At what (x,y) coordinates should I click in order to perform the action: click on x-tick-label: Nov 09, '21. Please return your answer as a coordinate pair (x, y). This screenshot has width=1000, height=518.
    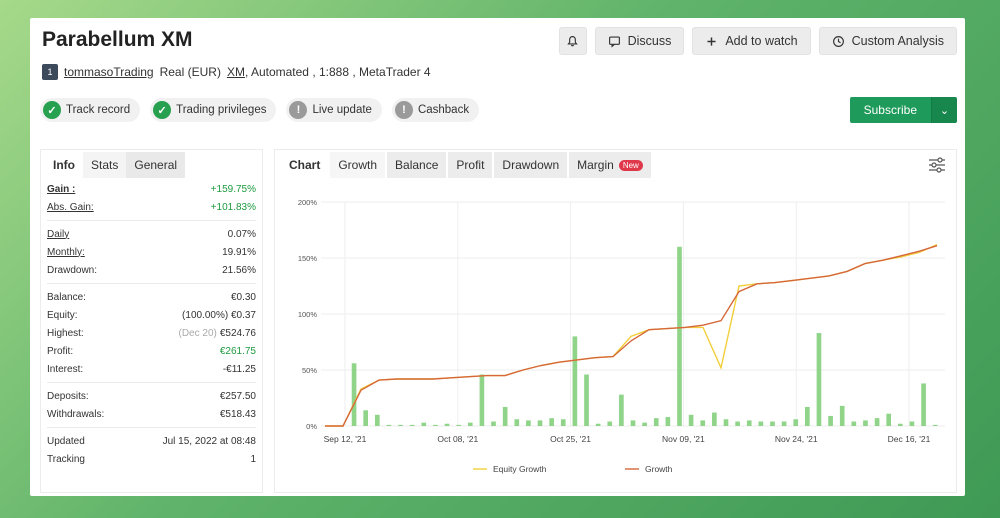
    Looking at the image, I should click on (683, 439).